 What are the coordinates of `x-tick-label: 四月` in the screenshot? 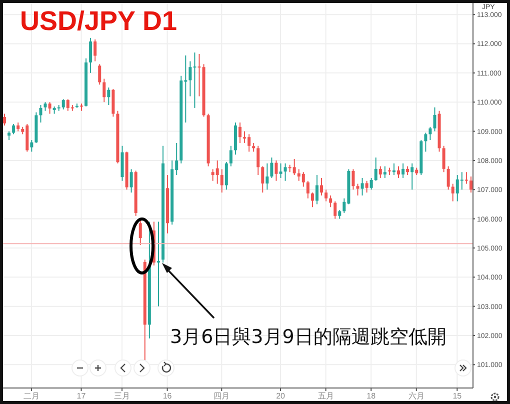 It's located at (222, 396).